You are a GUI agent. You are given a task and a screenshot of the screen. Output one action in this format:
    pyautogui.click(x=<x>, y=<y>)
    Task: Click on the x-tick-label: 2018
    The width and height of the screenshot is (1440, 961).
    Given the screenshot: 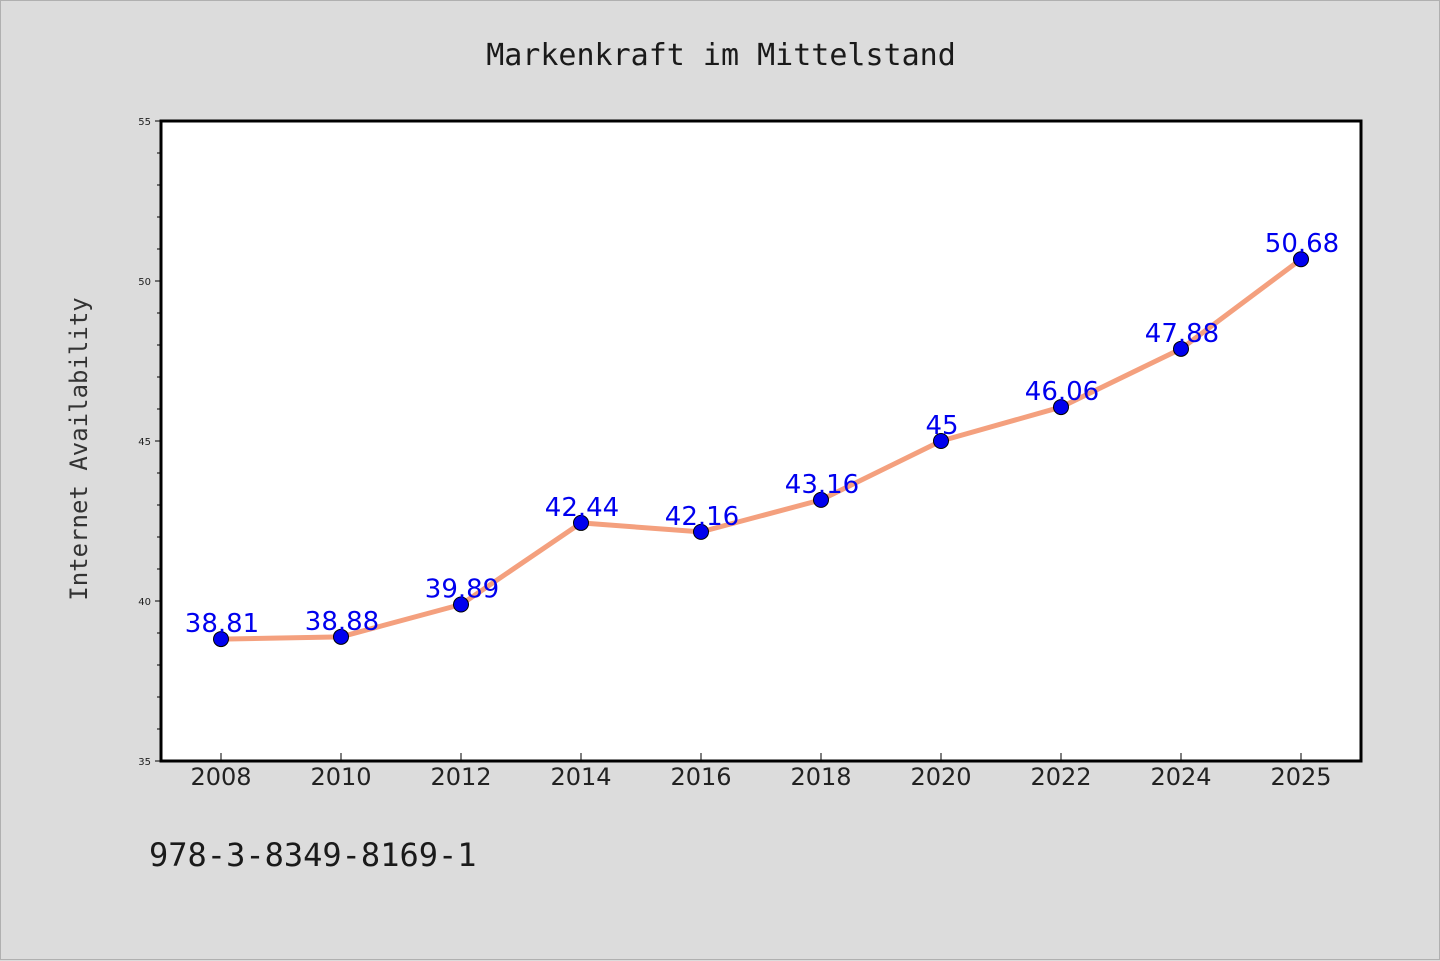 What is the action you would take?
    pyautogui.click(x=820, y=777)
    